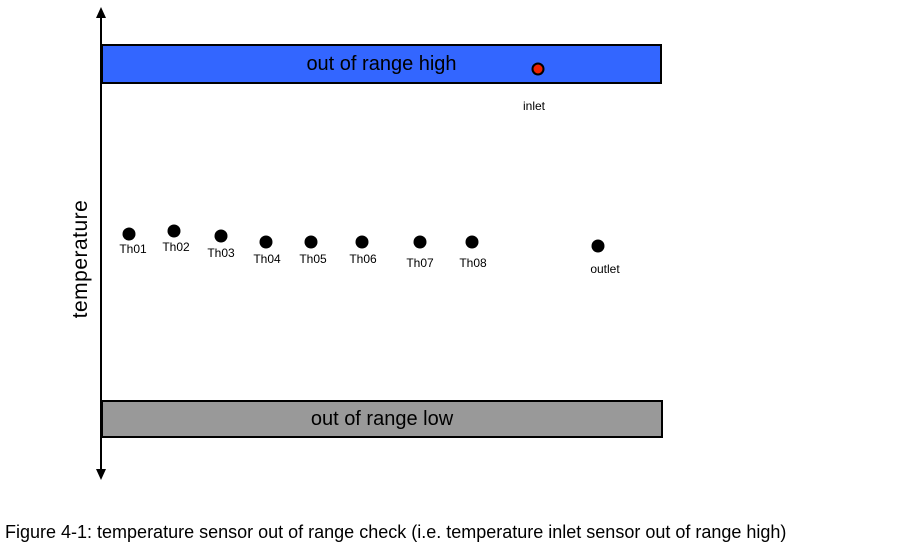 This screenshot has height=551, width=917. Describe the element at coordinates (605, 269) in the screenshot. I see `sensor-label-outlet: outlet` at that location.